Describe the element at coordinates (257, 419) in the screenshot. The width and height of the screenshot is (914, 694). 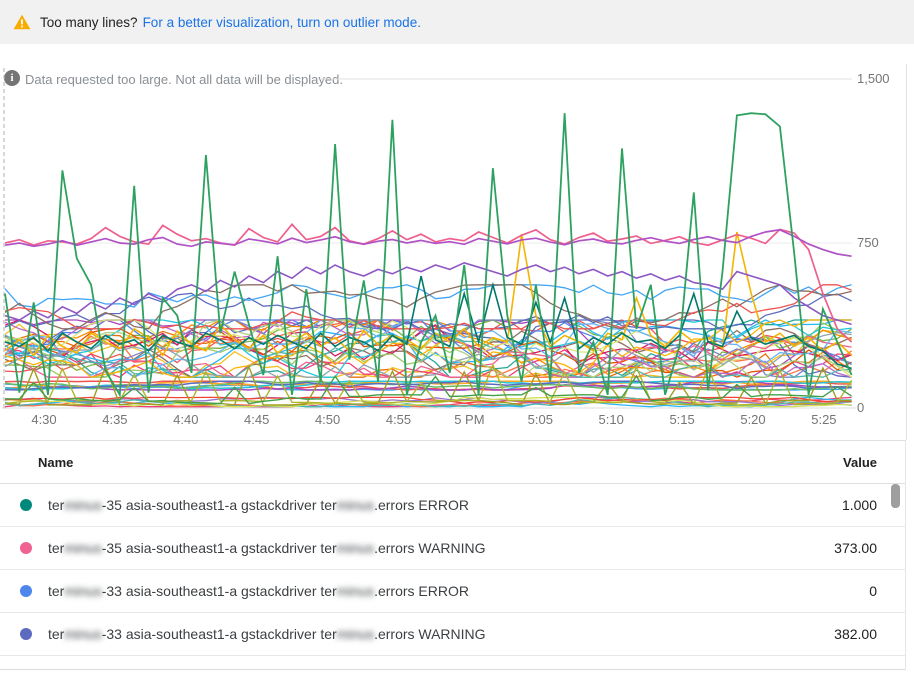
I see `x-tick: 4:45` at that location.